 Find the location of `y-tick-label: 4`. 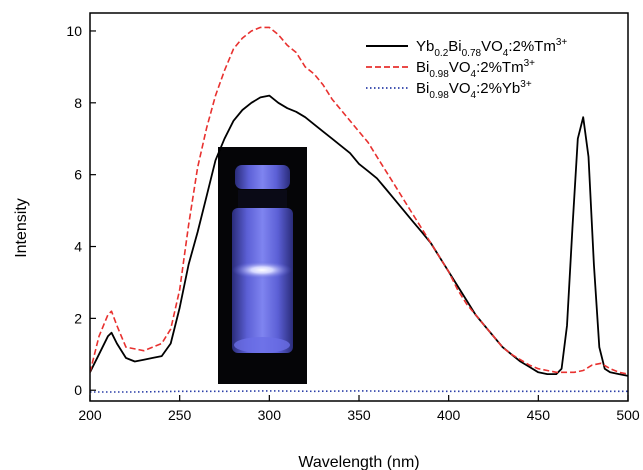

y-tick-label: 4 is located at coordinates (78, 247).